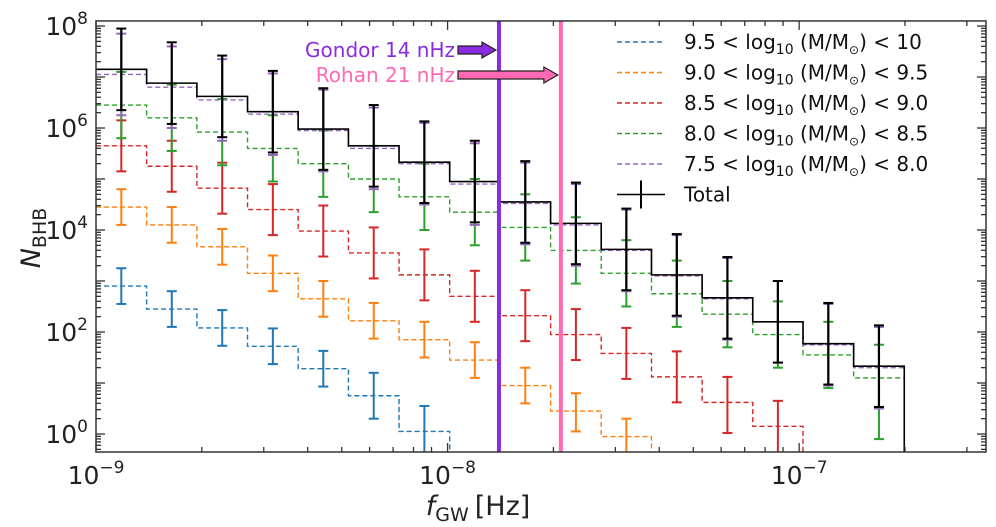  I want to click on legend-item: 7.5 < log10 (M/M⊙) < 8.0, so click(772, 166).